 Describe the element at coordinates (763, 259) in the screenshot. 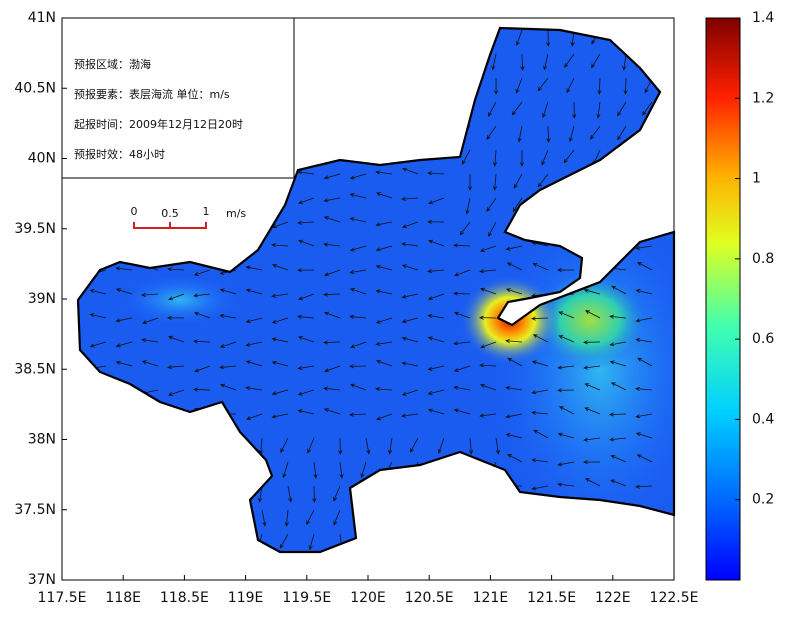

I see `colorbar-tick-label: 0.8` at that location.